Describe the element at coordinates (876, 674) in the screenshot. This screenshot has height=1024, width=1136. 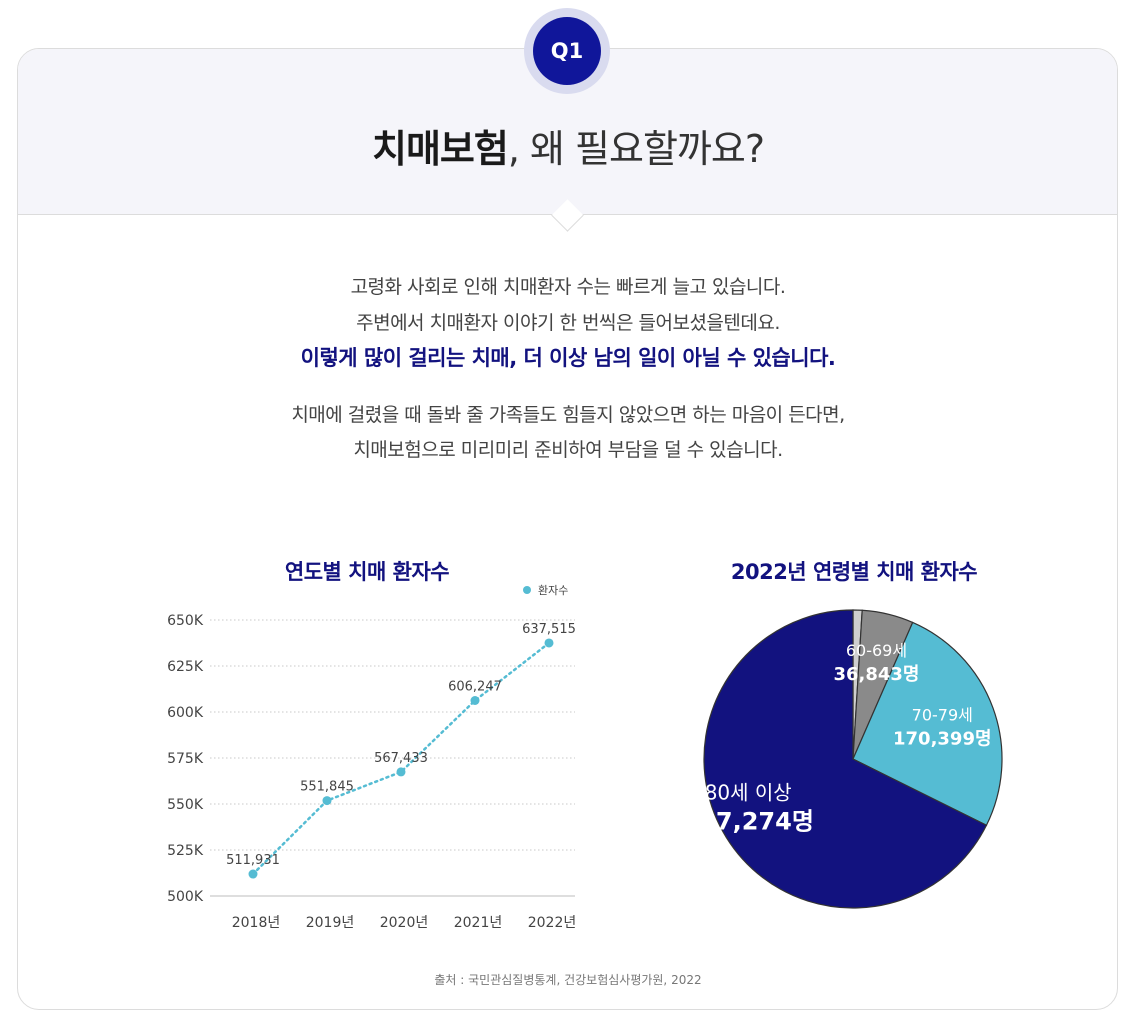
I see `slice-value-label: 36,843명` at that location.